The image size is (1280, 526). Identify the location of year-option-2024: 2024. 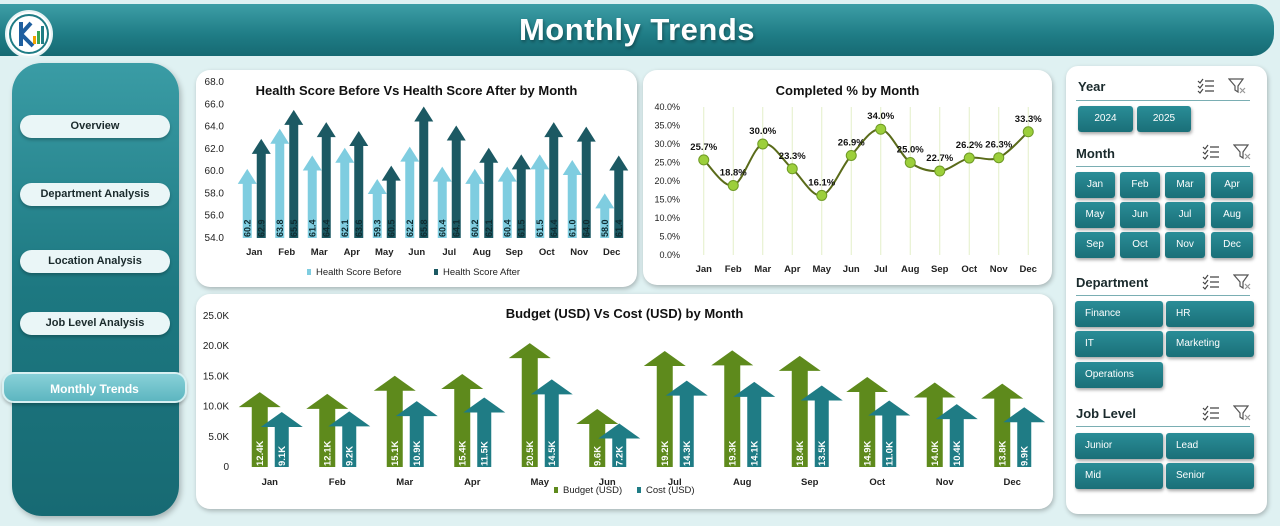
(1105, 119).